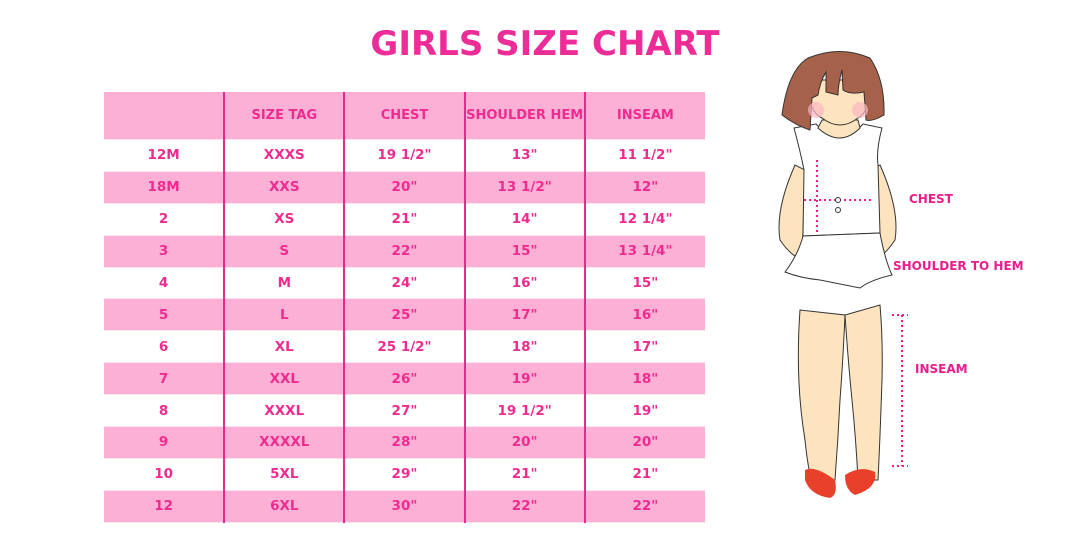 This screenshot has height=545, width=1090. Describe the element at coordinates (284, 219) in the screenshot. I see `table-cell: XS` at that location.